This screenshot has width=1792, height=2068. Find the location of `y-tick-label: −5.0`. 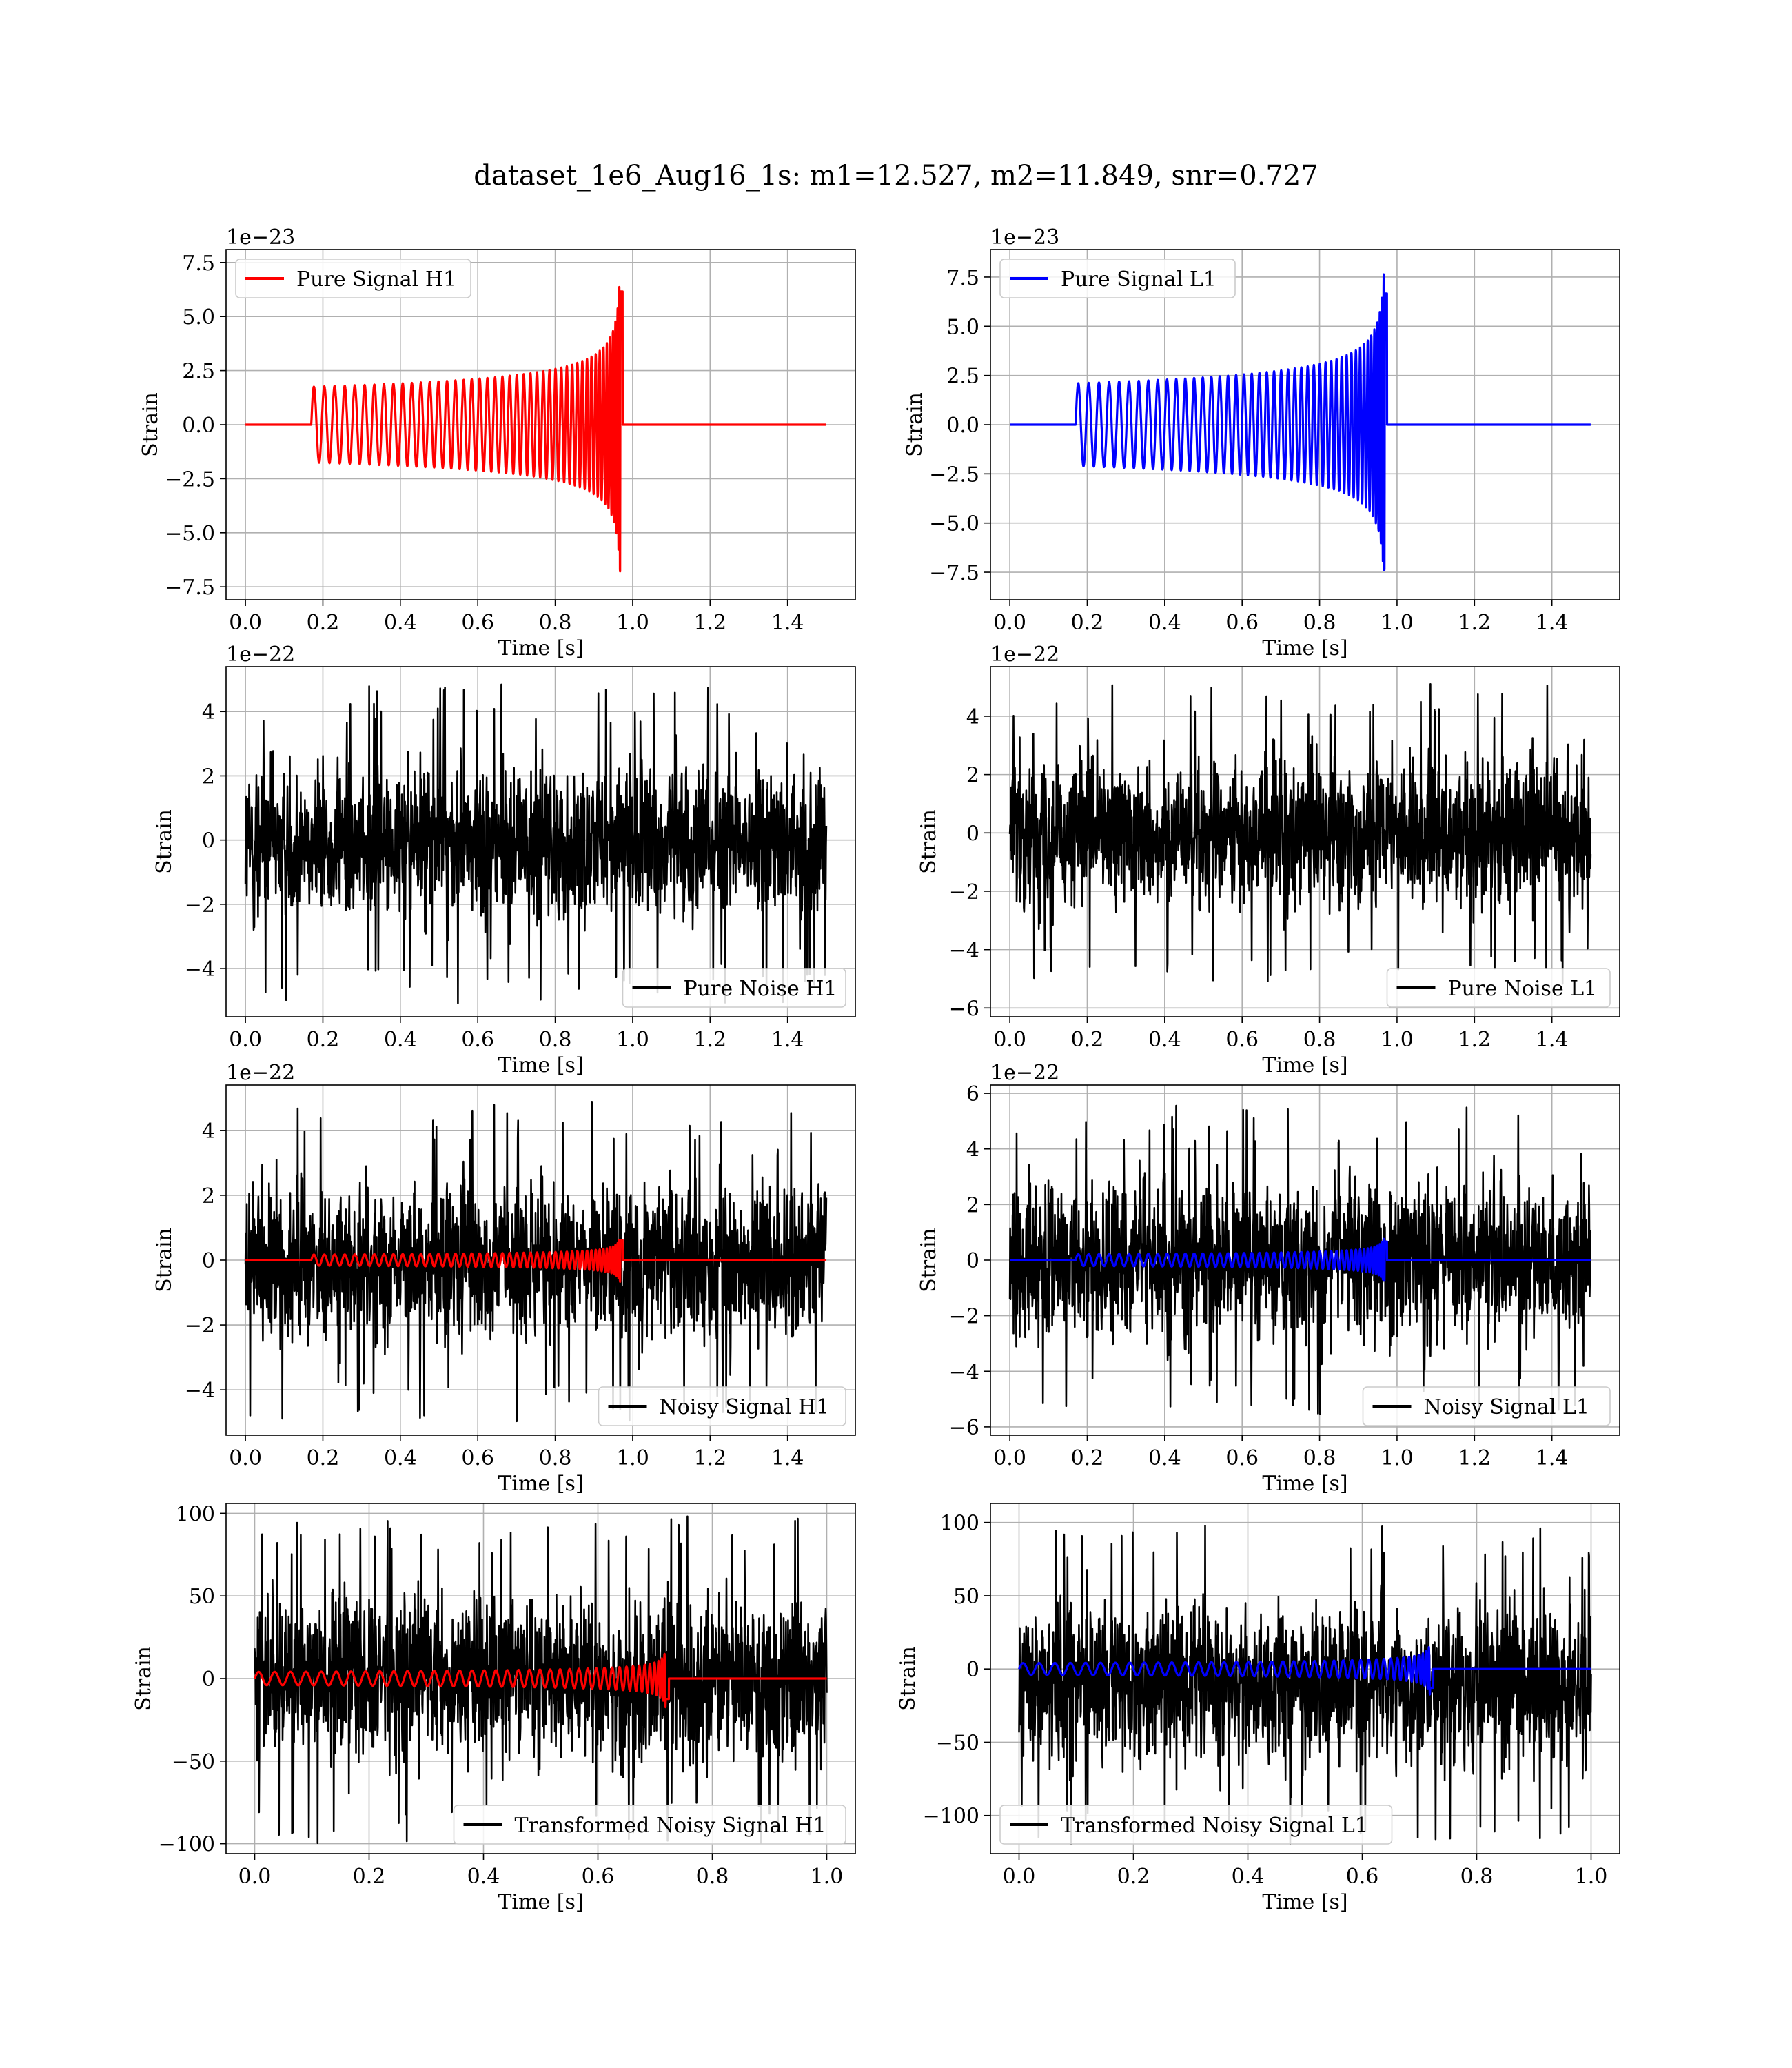

y-tick-label: −5.0 is located at coordinates (190, 534).